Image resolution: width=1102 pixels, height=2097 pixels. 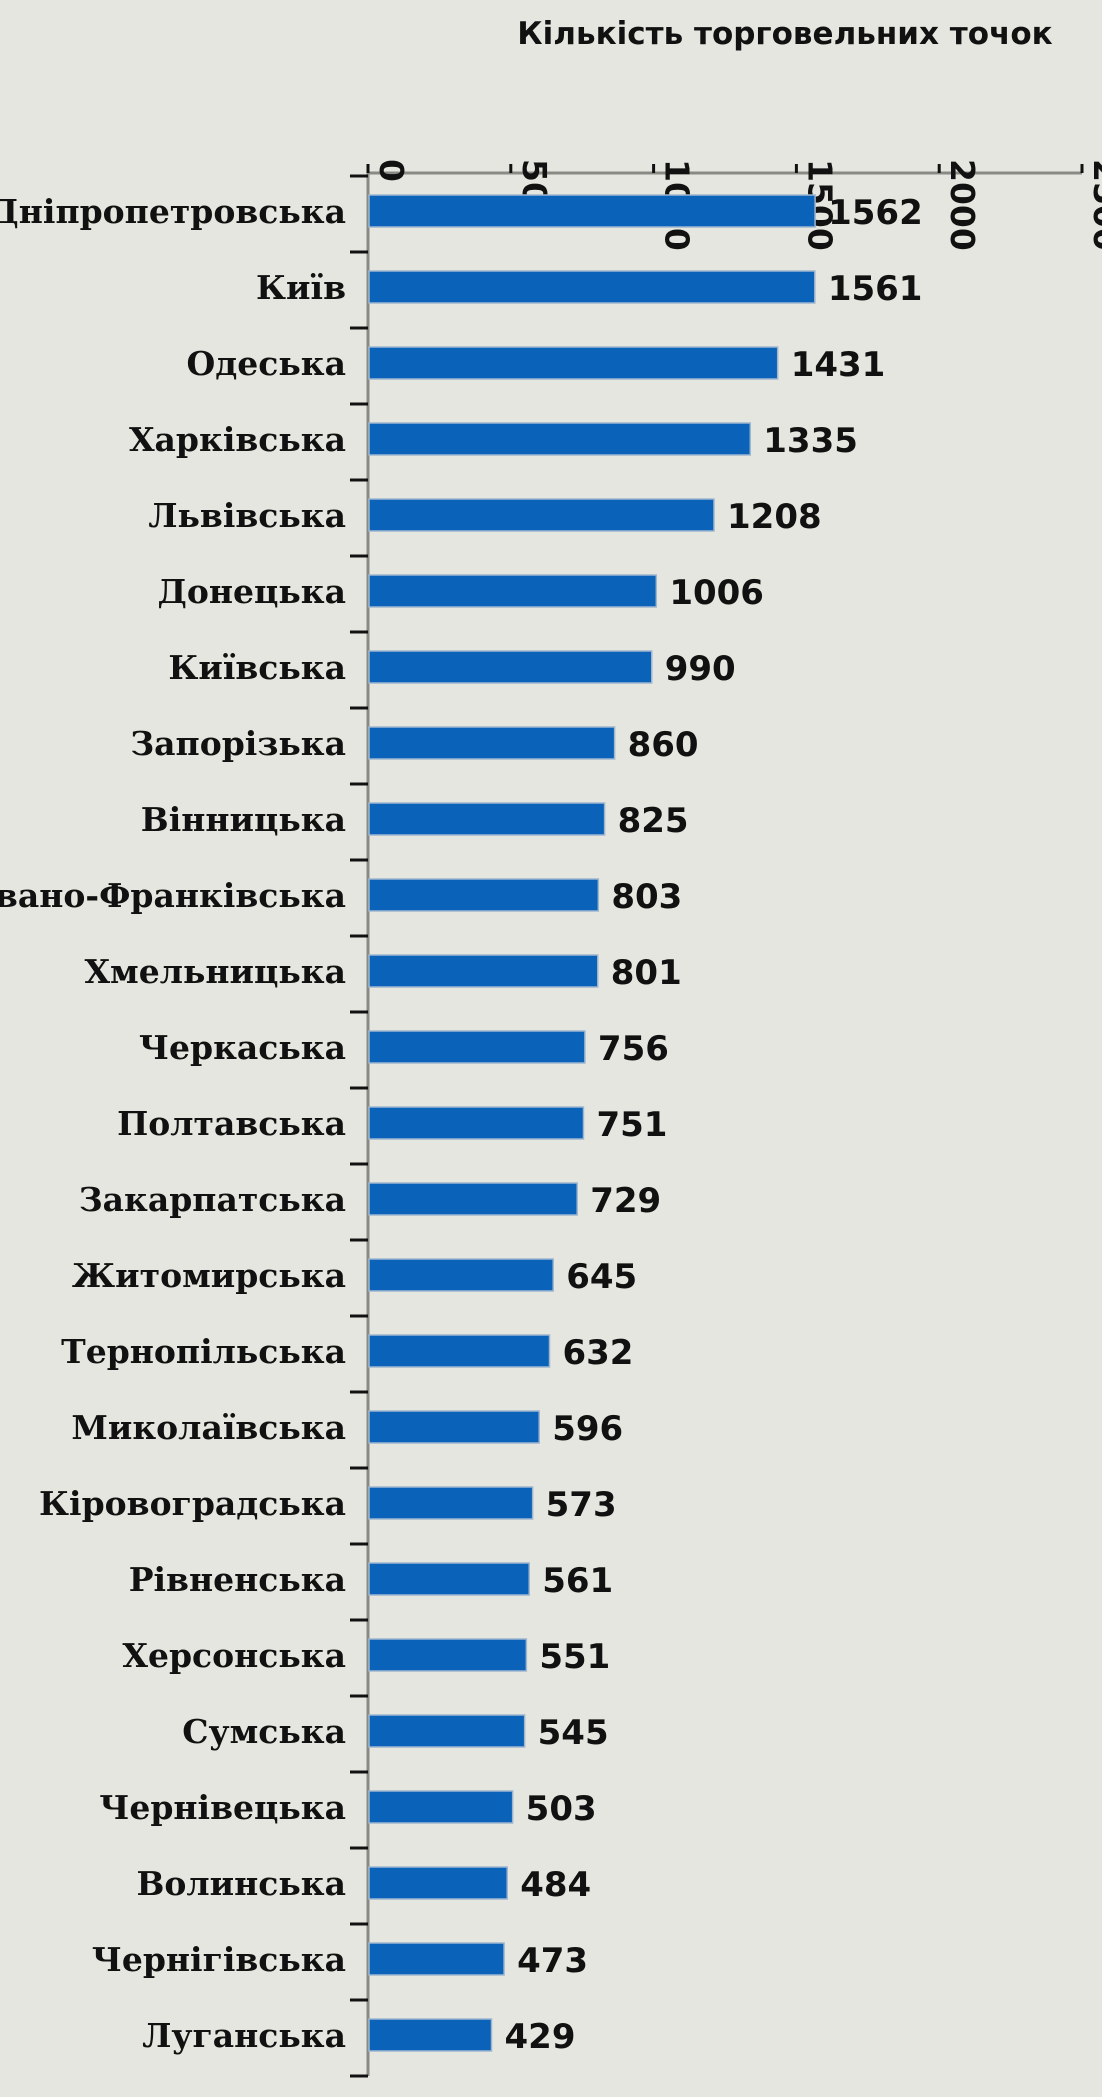 What do you see at coordinates (646, 973) in the screenshot?
I see `data-label: 801` at bounding box center [646, 973].